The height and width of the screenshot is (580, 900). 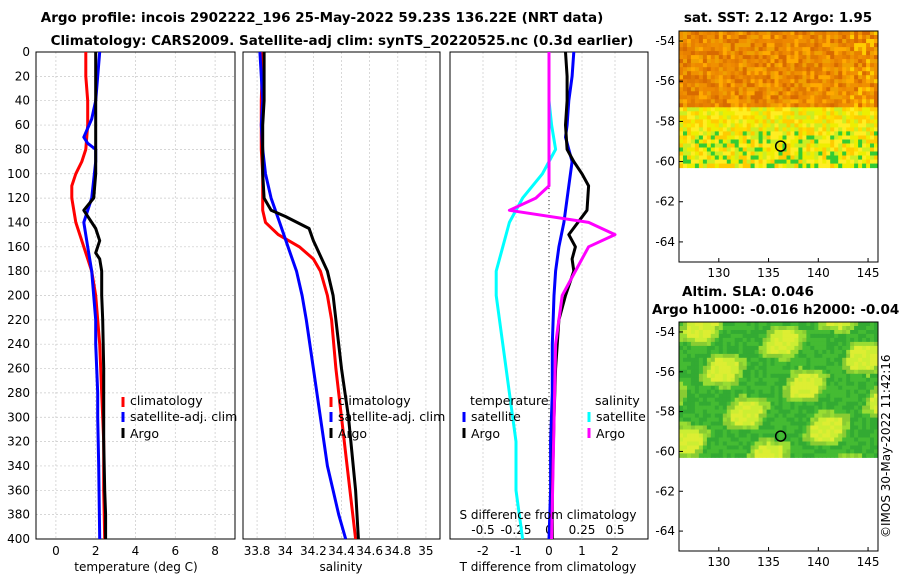 I want to click on map-y-tick-label: -58, so click(x=665, y=121).